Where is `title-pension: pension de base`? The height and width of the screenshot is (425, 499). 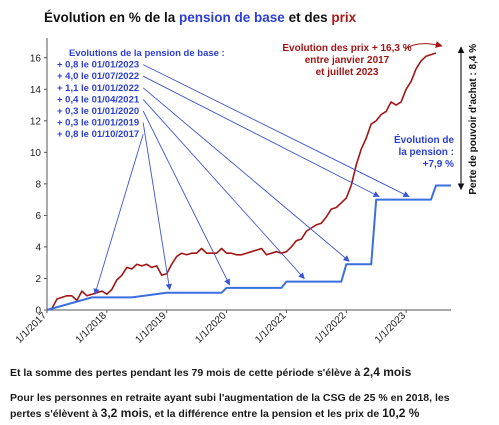 title-pension: pension de base is located at coordinates (232, 17).